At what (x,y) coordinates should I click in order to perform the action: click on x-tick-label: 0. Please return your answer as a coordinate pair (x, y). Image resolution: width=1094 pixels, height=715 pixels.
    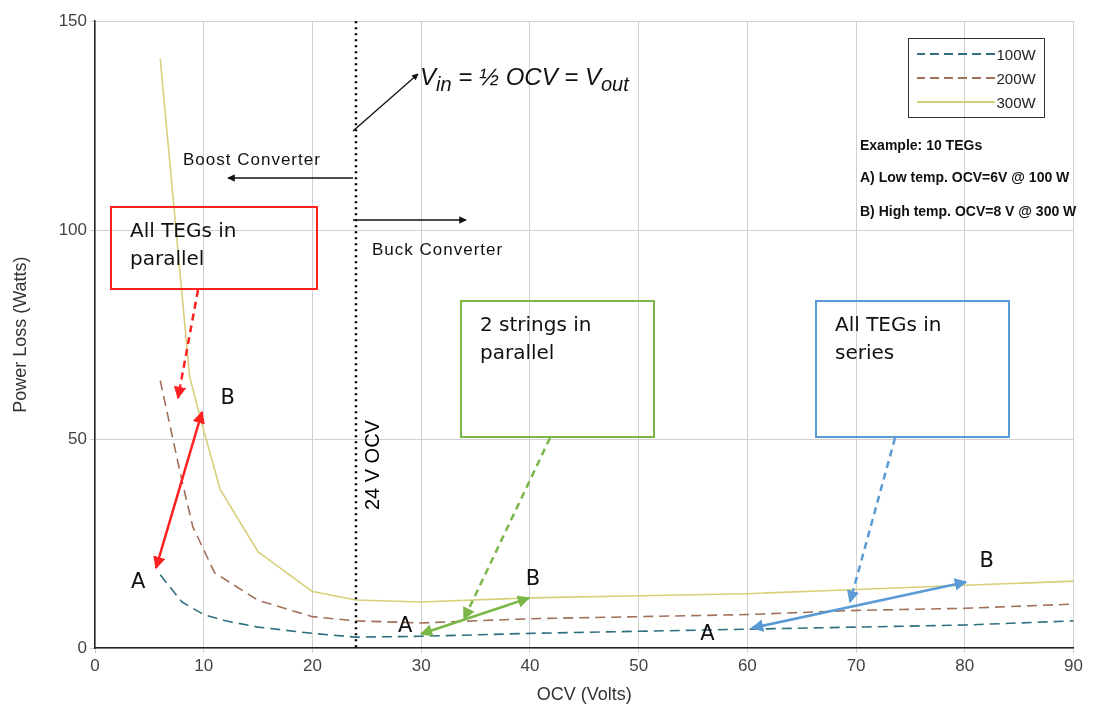
    Looking at the image, I should click on (95, 665).